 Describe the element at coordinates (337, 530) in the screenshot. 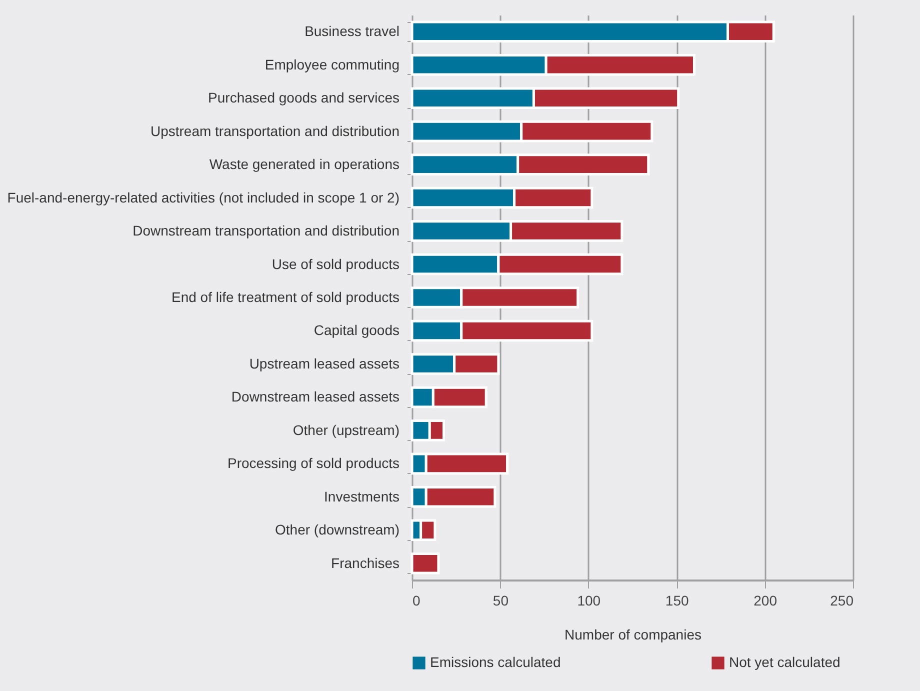

I see `y-tick-label: Other (downstream)` at that location.